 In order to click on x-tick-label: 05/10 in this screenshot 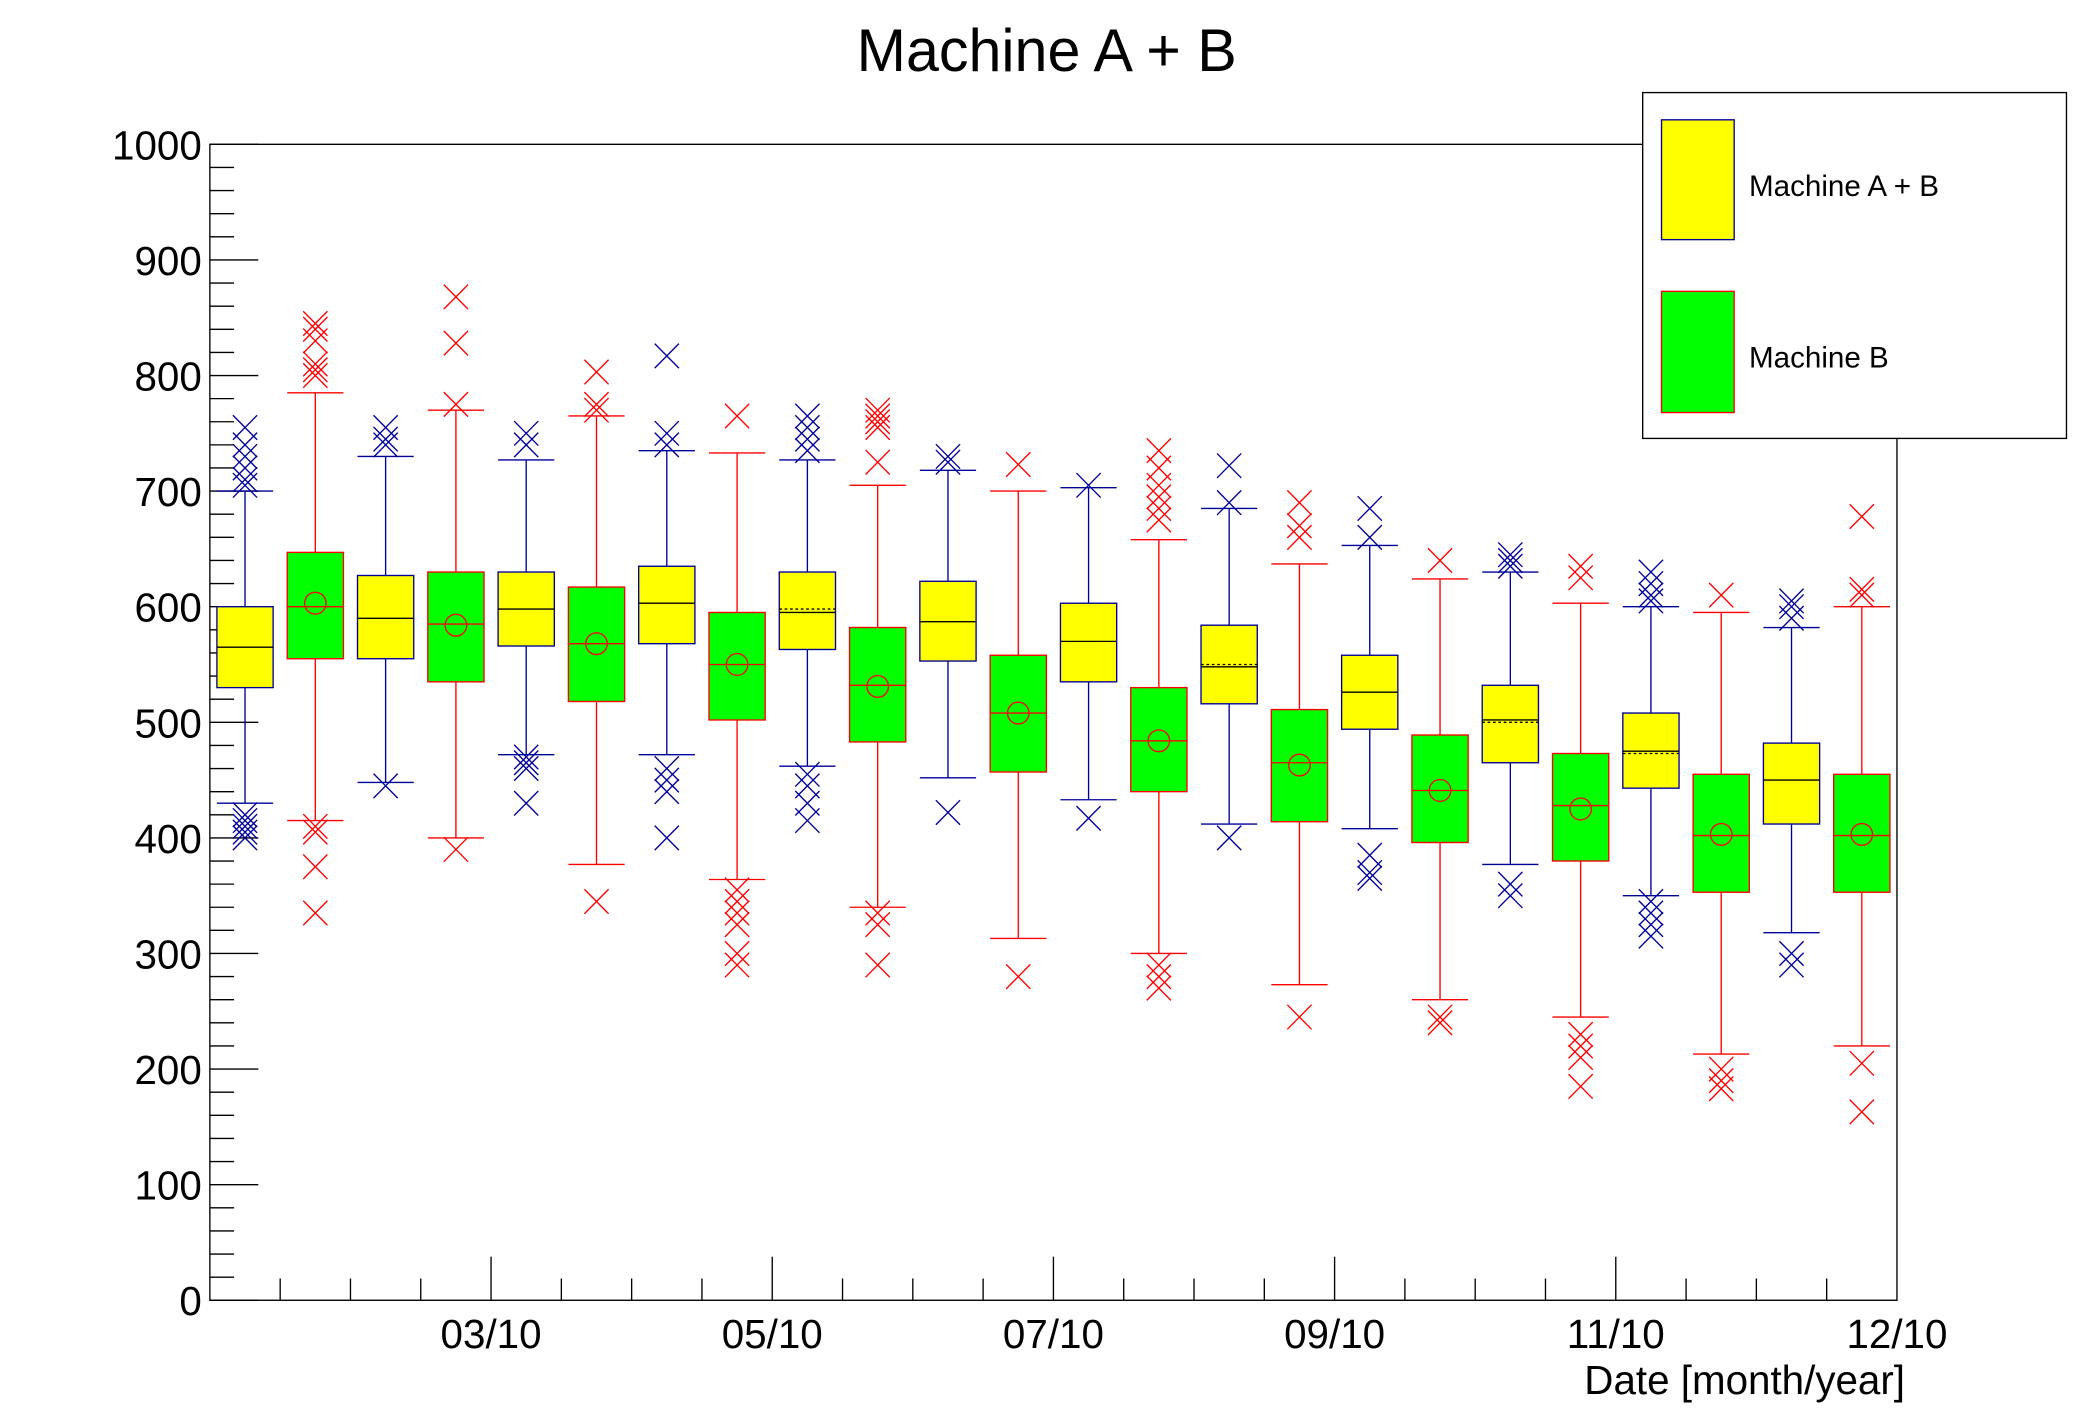, I will do `click(772, 1334)`.